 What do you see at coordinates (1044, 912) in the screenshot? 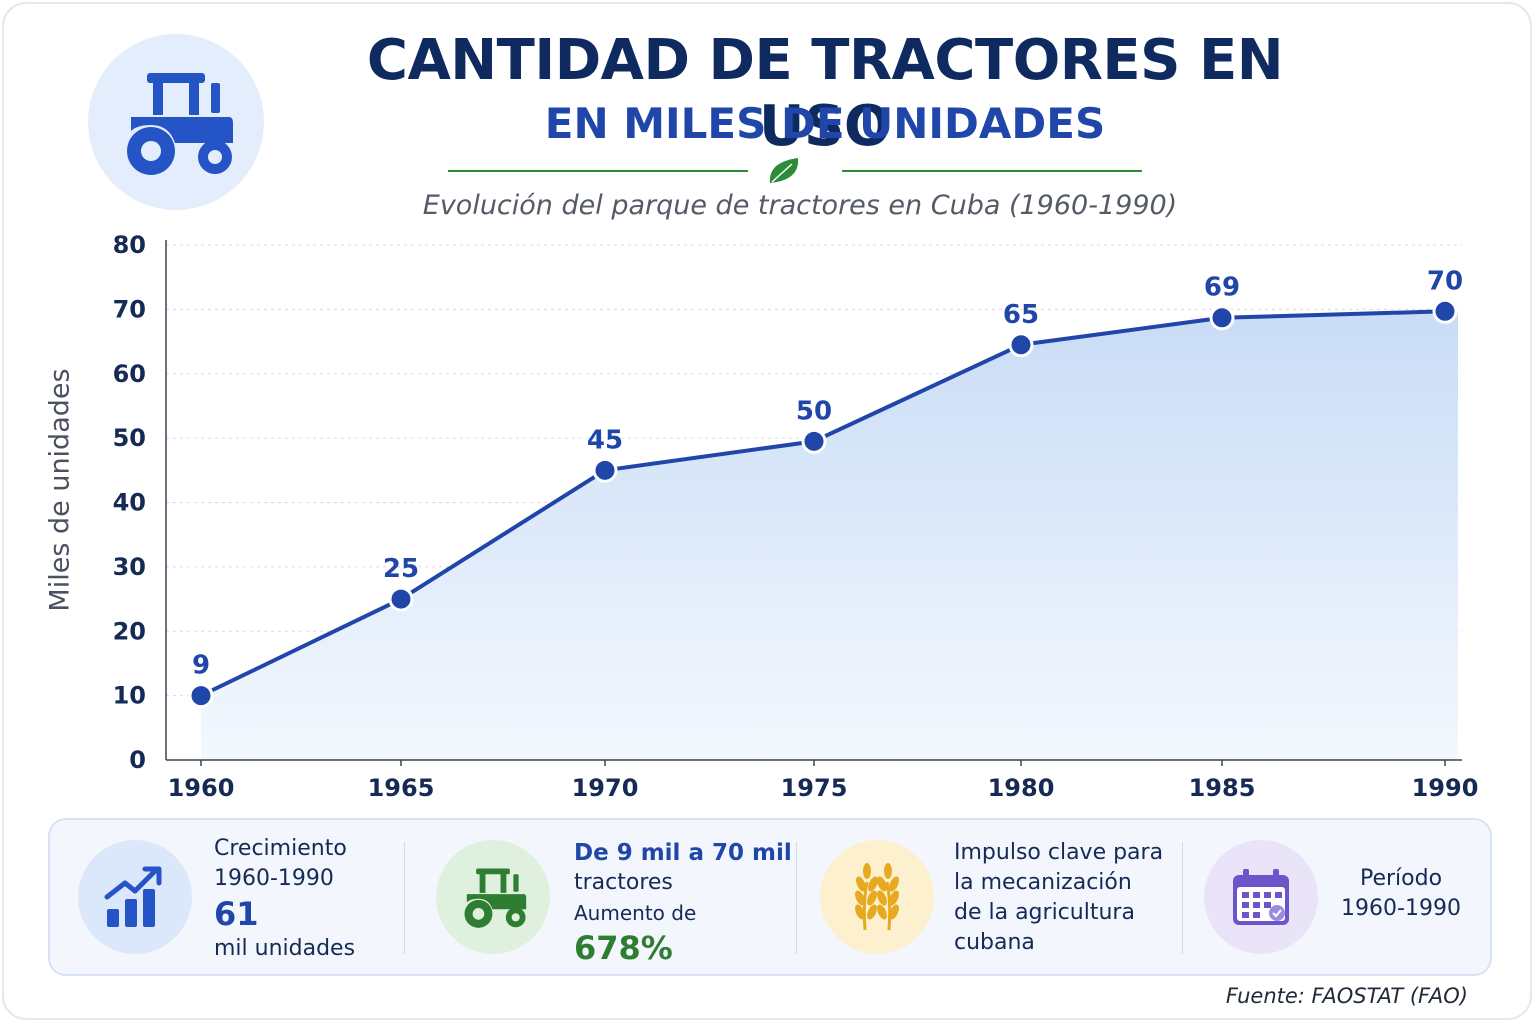
I see `stat-wheat-line3: de la agricultura` at bounding box center [1044, 912].